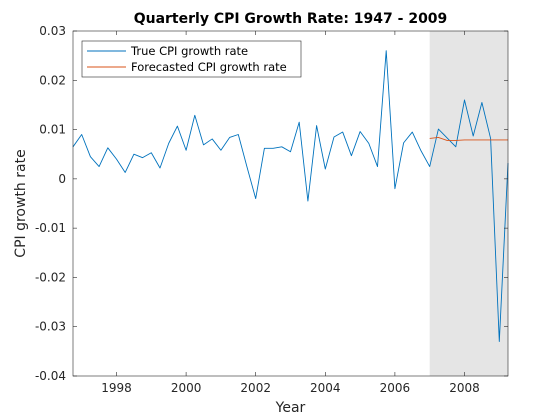 The image size is (560, 420). What do you see at coordinates (291, 19) in the screenshot?
I see `chart-title: Quarterly CPI Growth Rate: 1947 - 2009` at bounding box center [291, 19].